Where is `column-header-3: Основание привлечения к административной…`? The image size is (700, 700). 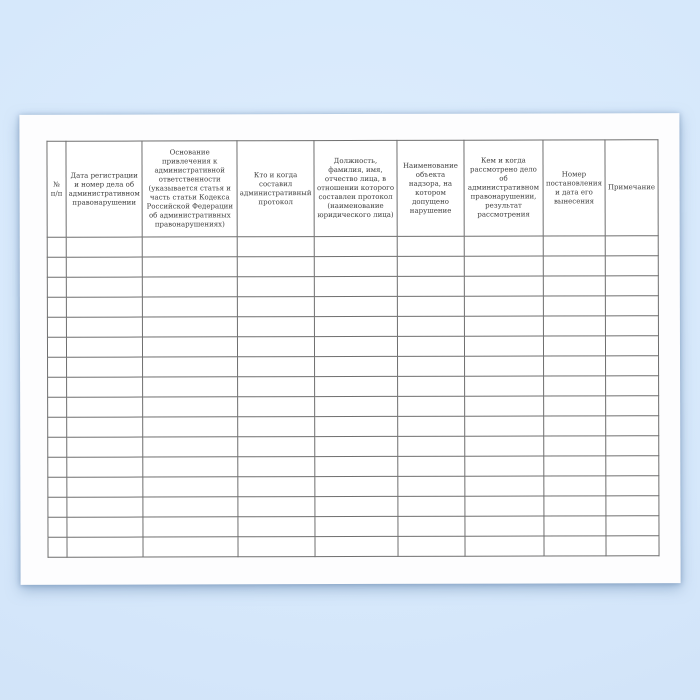 column-header-3: Основание привлечения к административной… is located at coordinates (190, 189).